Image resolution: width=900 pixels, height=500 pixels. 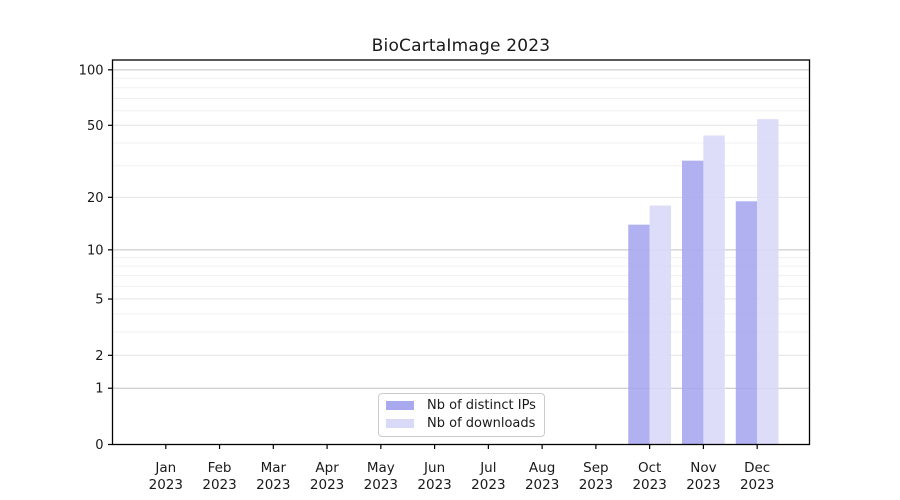 I want to click on x-tick-label-month-feb: Feb, so click(x=220, y=468).